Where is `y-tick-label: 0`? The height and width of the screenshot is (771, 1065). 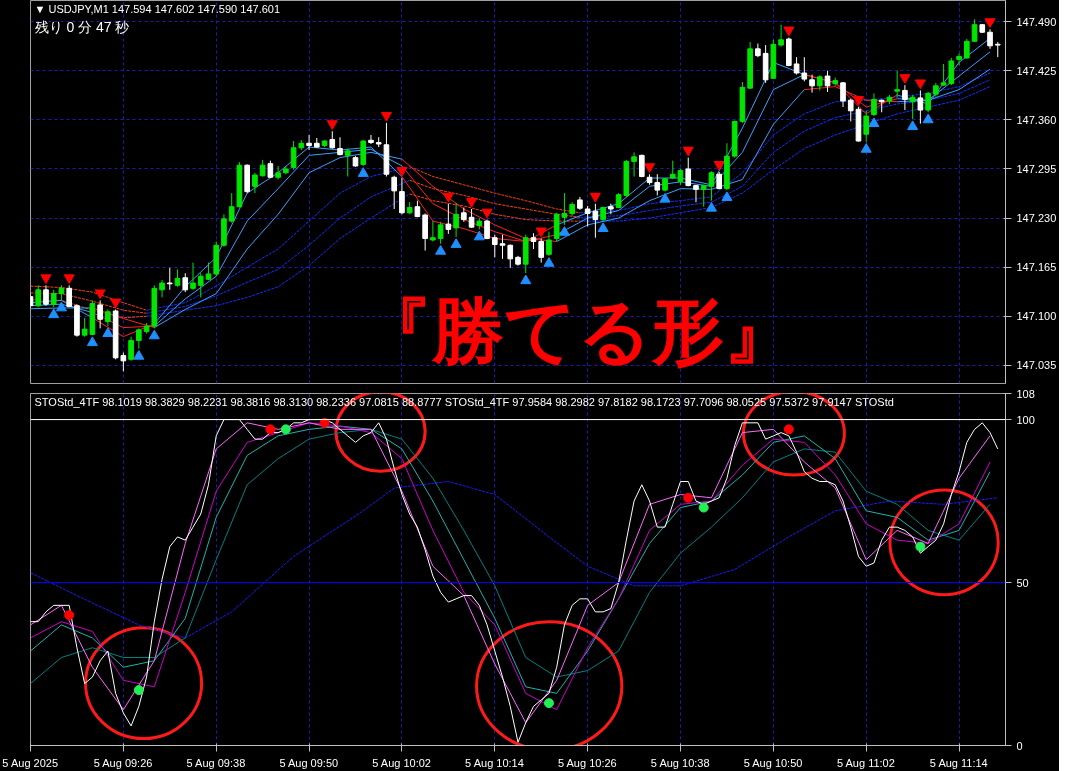 y-tick-label: 0 is located at coordinates (1019, 745).